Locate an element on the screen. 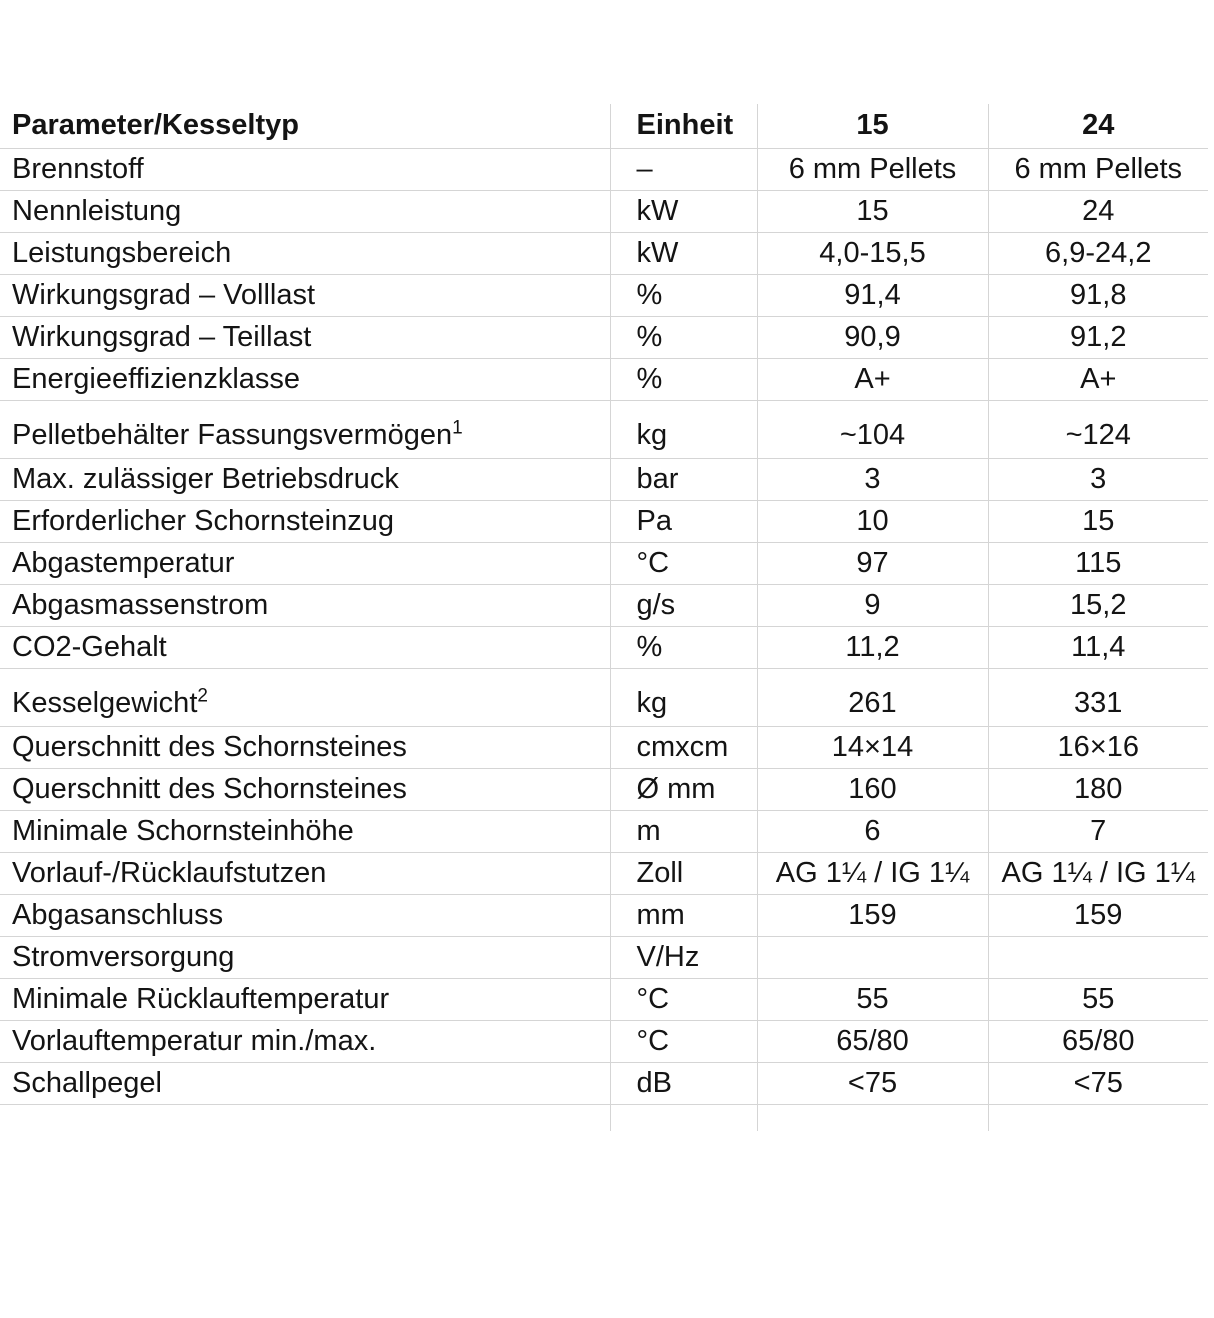  param-cell: Abgasanschluss is located at coordinates (305, 915).